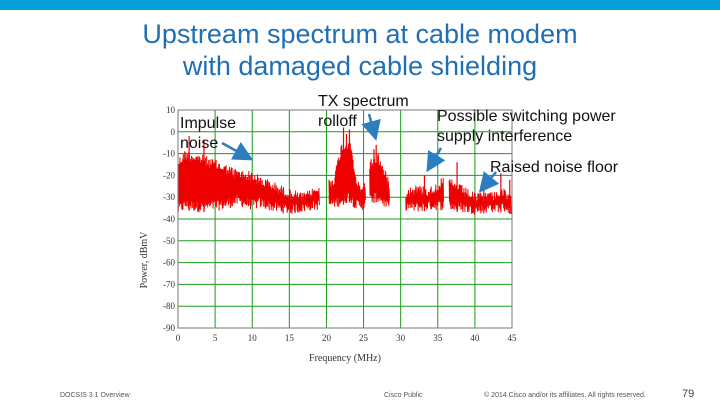 This screenshot has height=405, width=720. I want to click on title-line-2: with damaged cable shielding, so click(360, 66).